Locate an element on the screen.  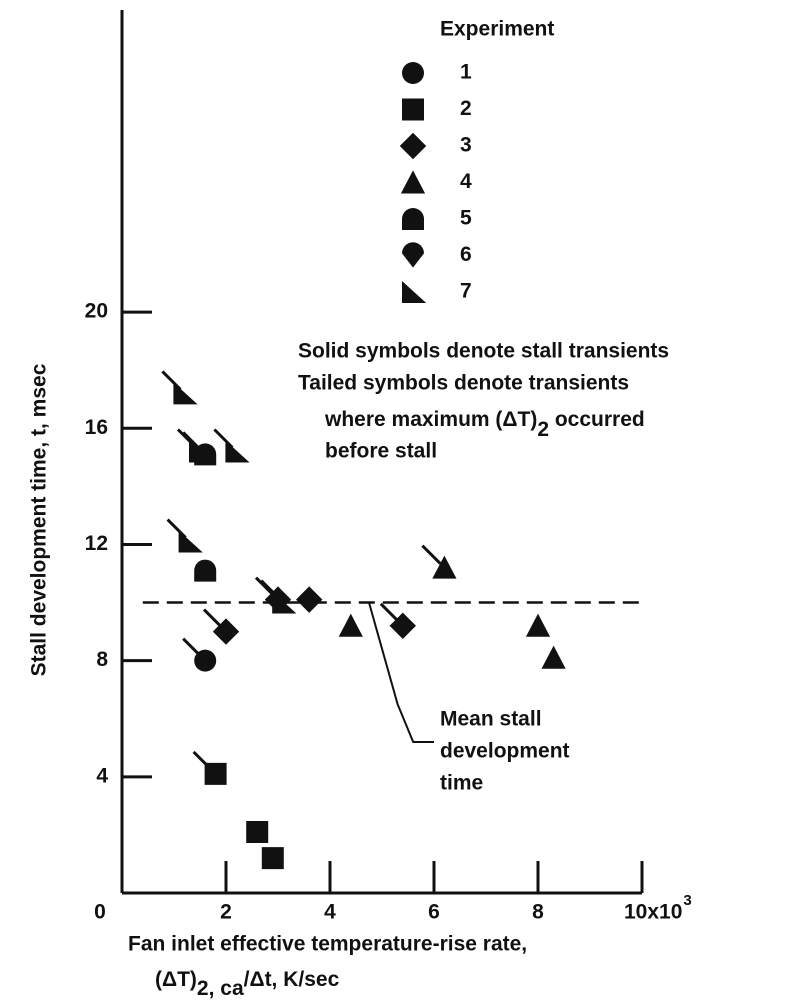
x-tick-label: 8 is located at coordinates (538, 912).